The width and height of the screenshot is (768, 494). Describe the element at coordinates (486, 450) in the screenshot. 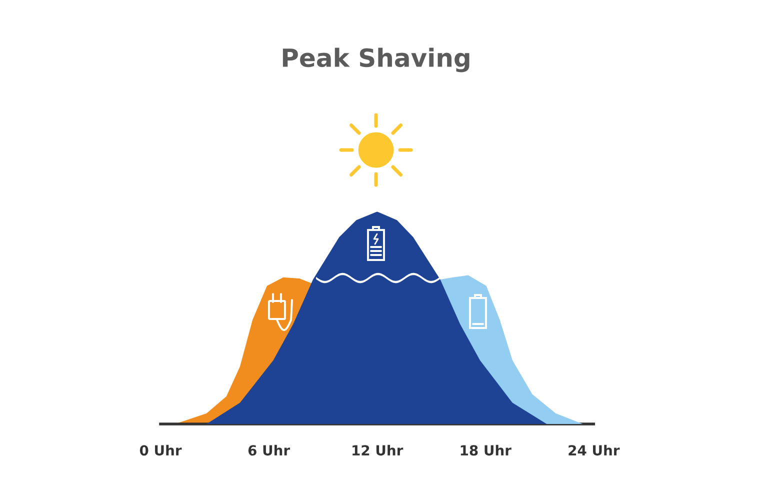

I see `x-tick-label: 18 Uhr` at that location.